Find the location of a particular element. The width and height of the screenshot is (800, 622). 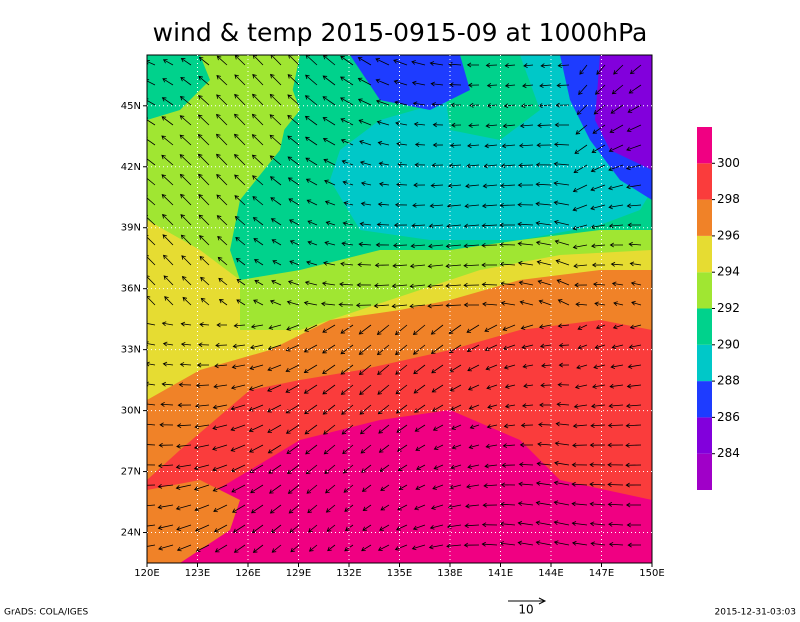

colorbar-label: 290 is located at coordinates (728, 344).